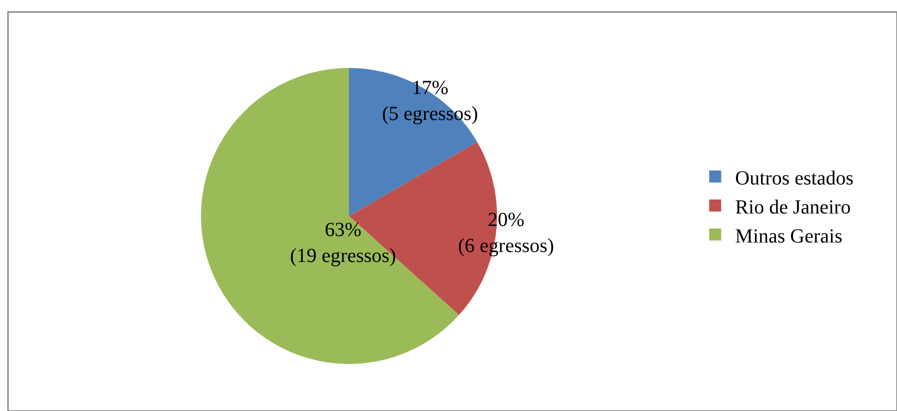 The height and width of the screenshot is (411, 897). Describe the element at coordinates (793, 207) in the screenshot. I see `legend-label: Rio de Janeiro` at that location.